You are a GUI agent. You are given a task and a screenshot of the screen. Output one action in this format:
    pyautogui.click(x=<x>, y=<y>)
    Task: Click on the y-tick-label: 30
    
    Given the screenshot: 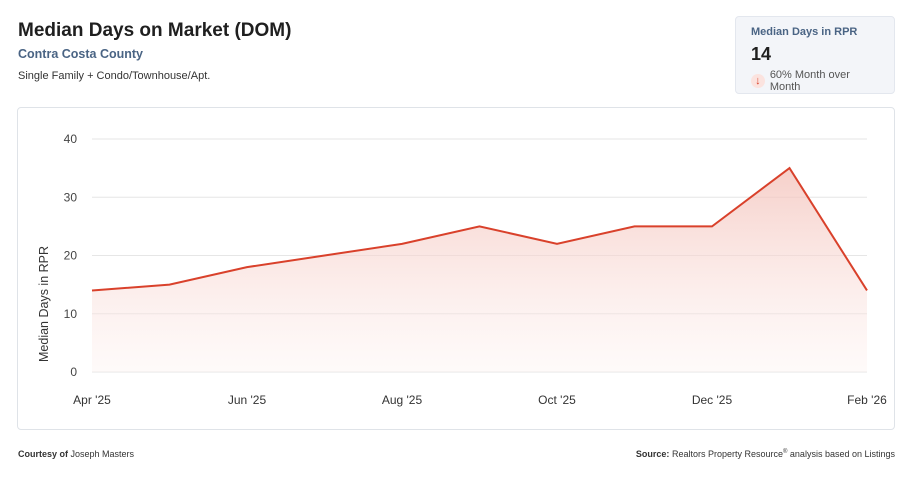 What is the action you would take?
    pyautogui.click(x=71, y=197)
    